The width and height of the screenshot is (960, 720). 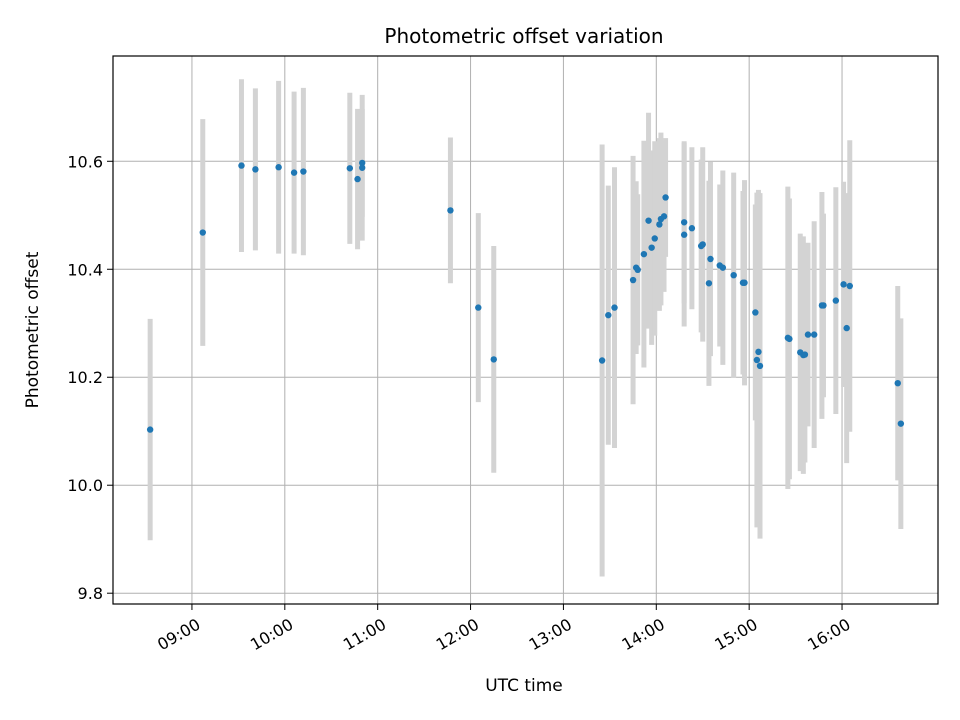 What do you see at coordinates (271, 635) in the screenshot?
I see `x-tick-label: 10:00` at bounding box center [271, 635].